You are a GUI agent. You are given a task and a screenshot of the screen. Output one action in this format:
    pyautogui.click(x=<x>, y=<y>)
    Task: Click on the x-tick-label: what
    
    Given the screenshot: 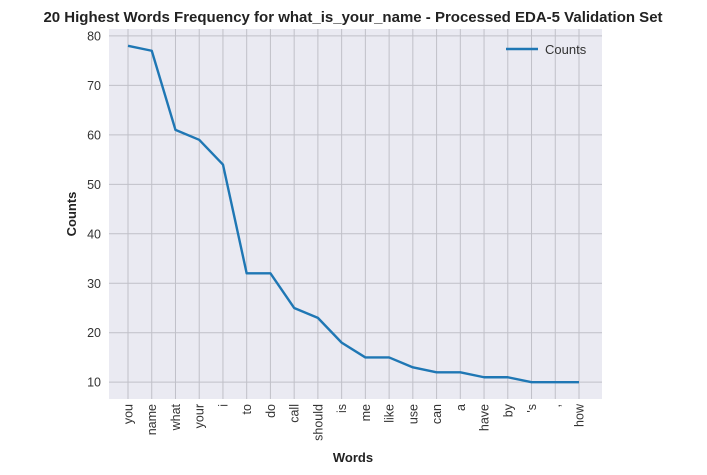 What is the action you would take?
    pyautogui.click(x=176, y=417)
    